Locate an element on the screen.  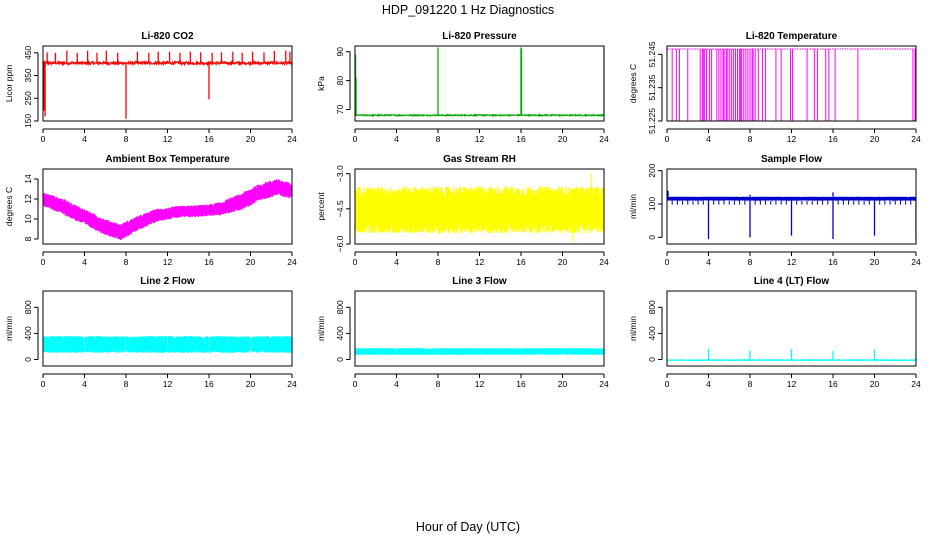
y-tick-label: 200 is located at coordinates (652, 170).